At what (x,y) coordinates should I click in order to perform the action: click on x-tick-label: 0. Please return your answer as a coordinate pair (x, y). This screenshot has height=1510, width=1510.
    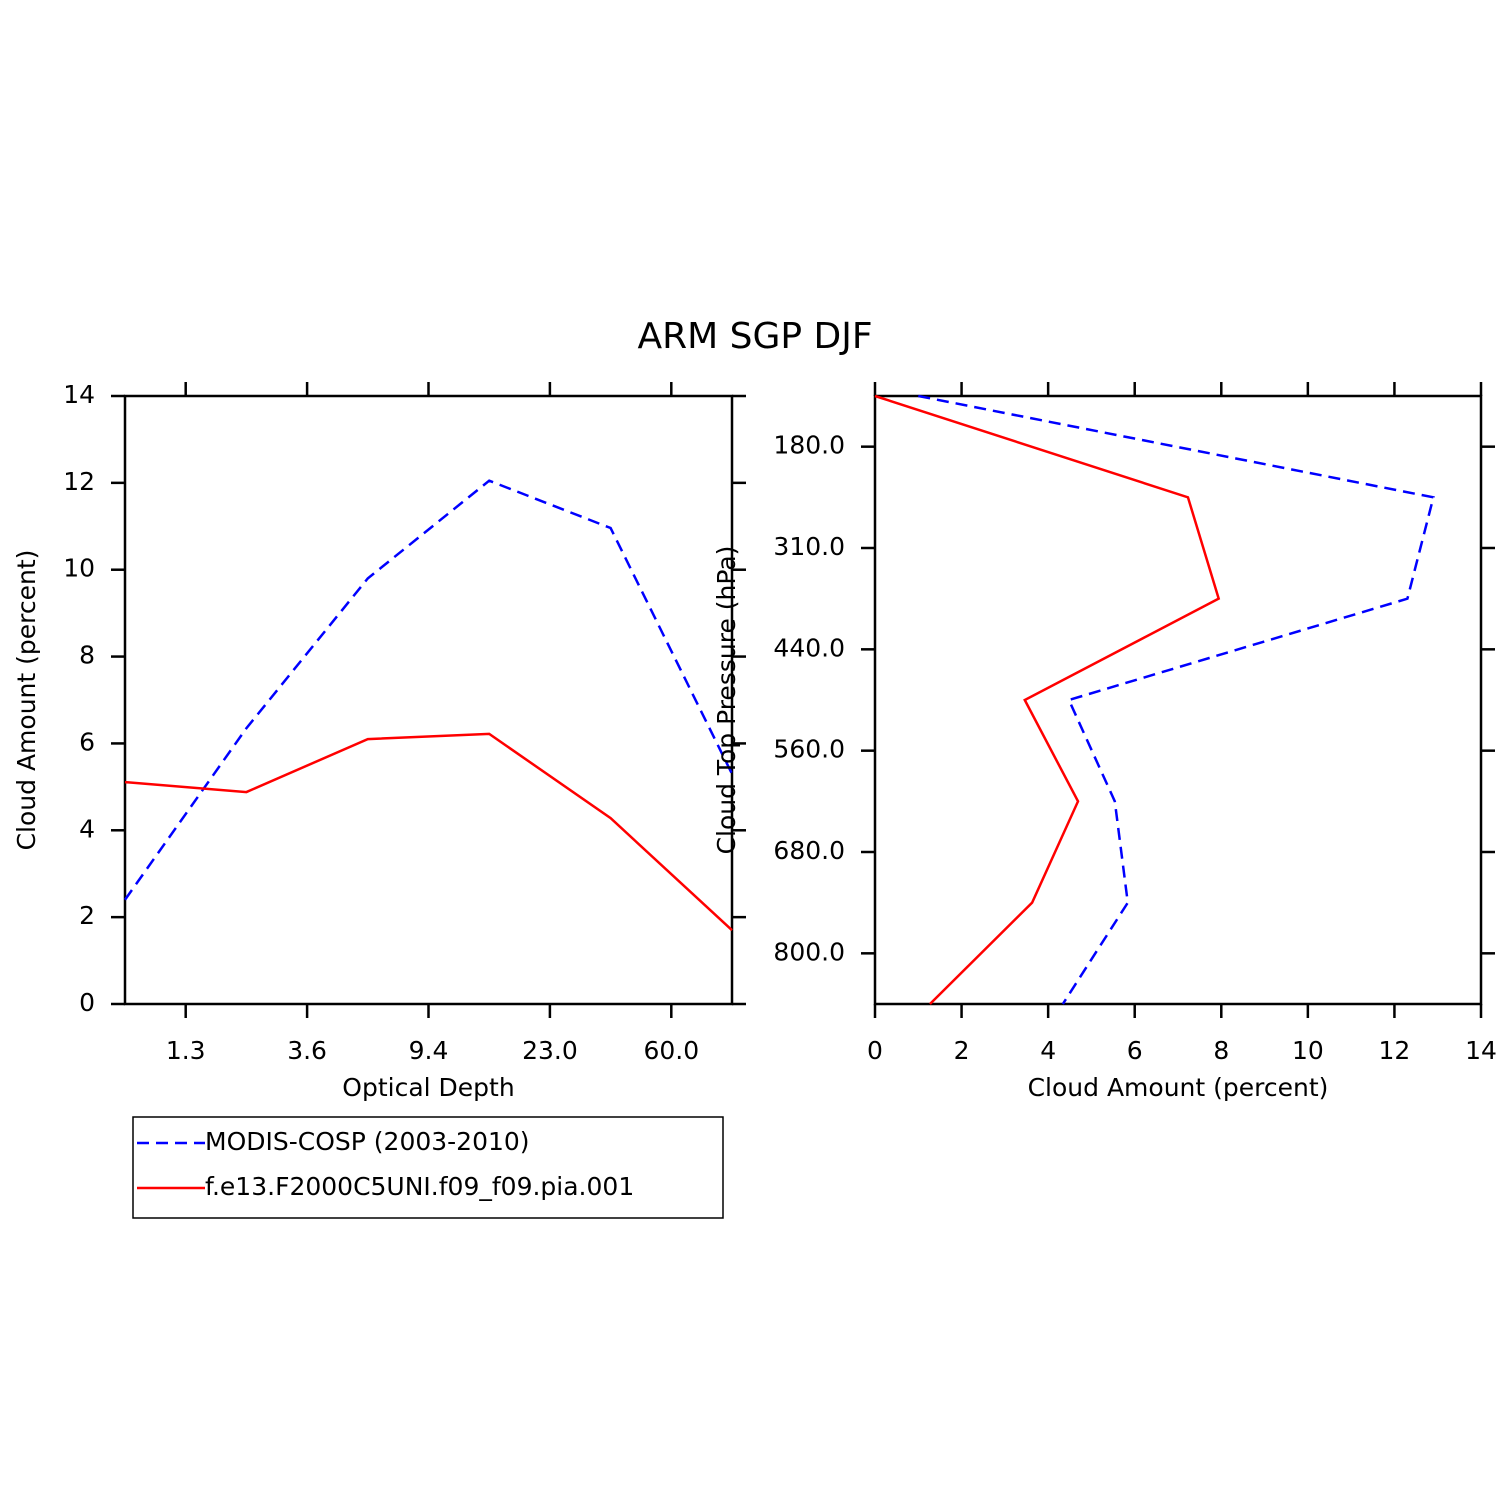
    Looking at the image, I should click on (875, 1050).